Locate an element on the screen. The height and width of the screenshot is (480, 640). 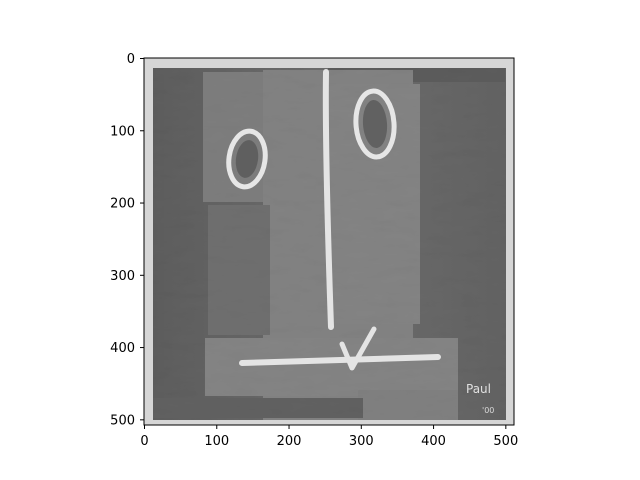
x-tick-label: 200 is located at coordinates (289, 441).